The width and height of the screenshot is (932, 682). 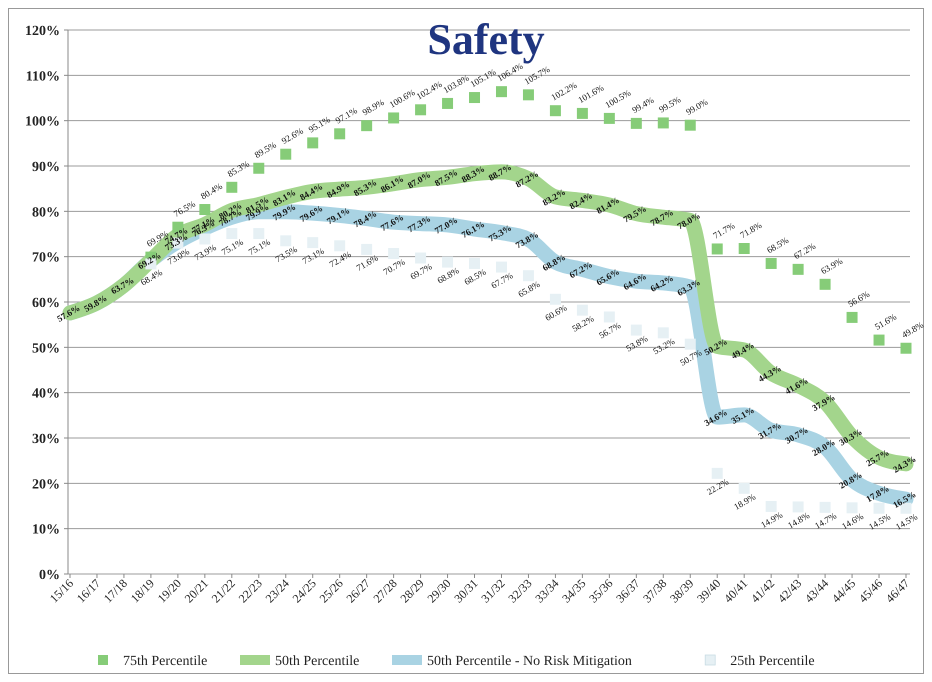 What do you see at coordinates (46, 530) in the screenshot?
I see `y-tick-label: 10%` at bounding box center [46, 530].